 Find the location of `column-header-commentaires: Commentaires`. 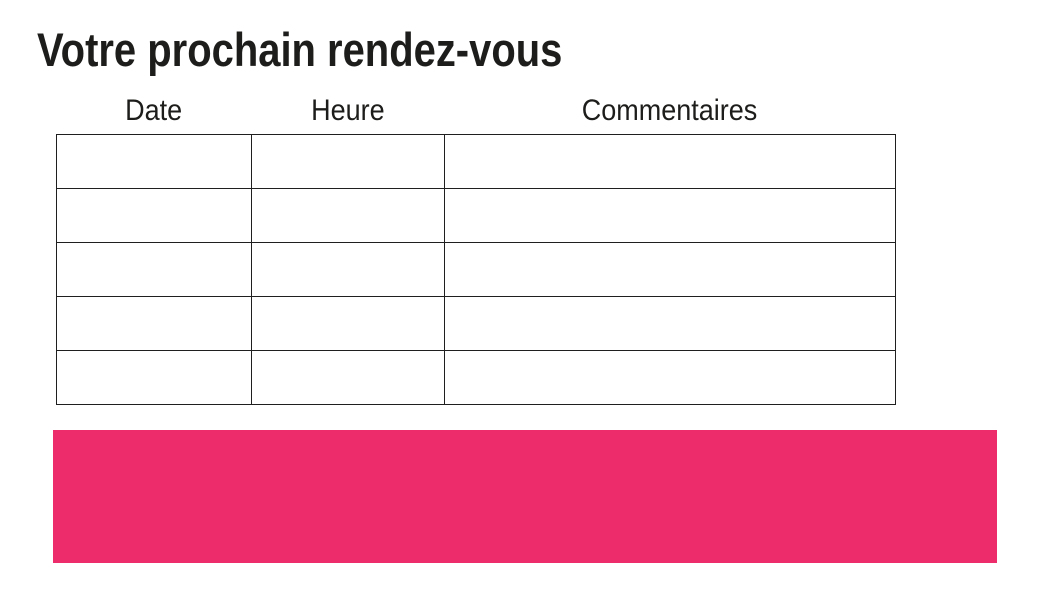

column-header-commentaires: Commentaires is located at coordinates (669, 111).